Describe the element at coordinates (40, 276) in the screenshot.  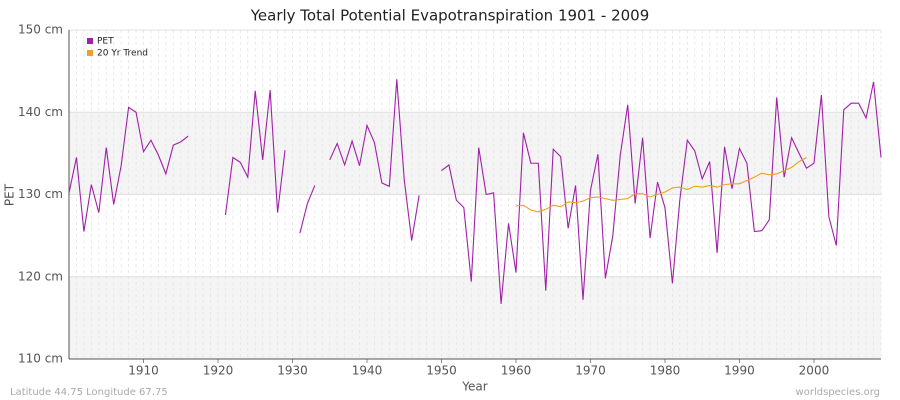
I see `y-tick-label: 120 cm` at that location.